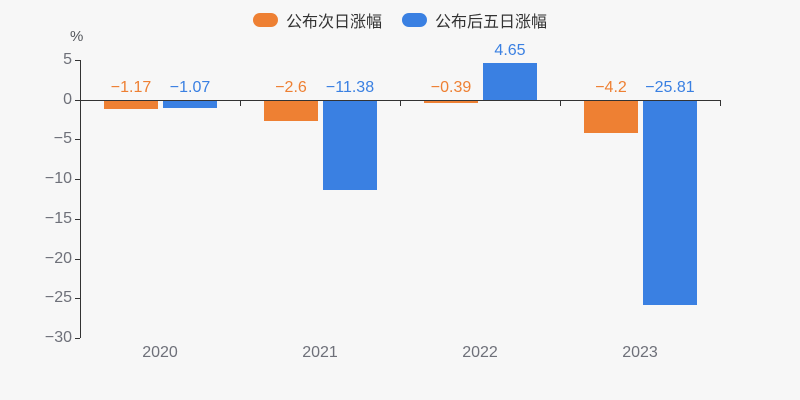  Describe the element at coordinates (58, 258) in the screenshot. I see `y-axis-tick-label: −20` at that location.